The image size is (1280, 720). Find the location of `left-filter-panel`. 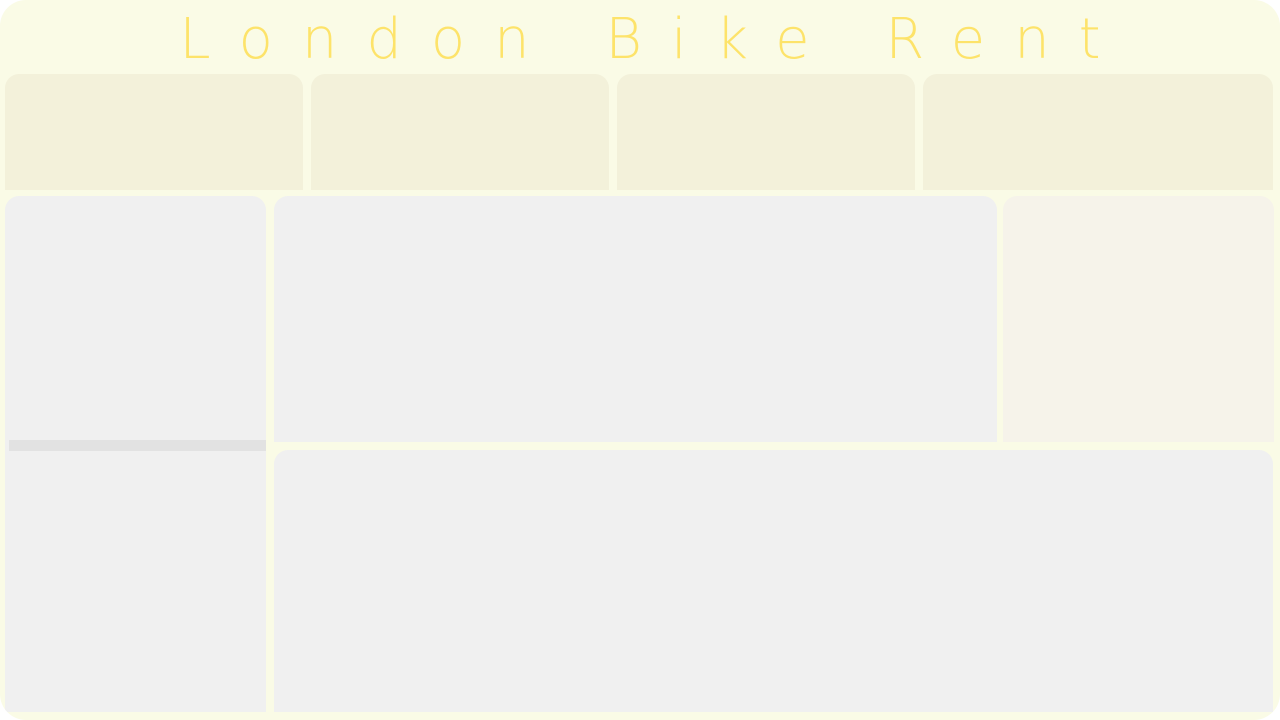

left-filter-panel is located at coordinates (135, 454).